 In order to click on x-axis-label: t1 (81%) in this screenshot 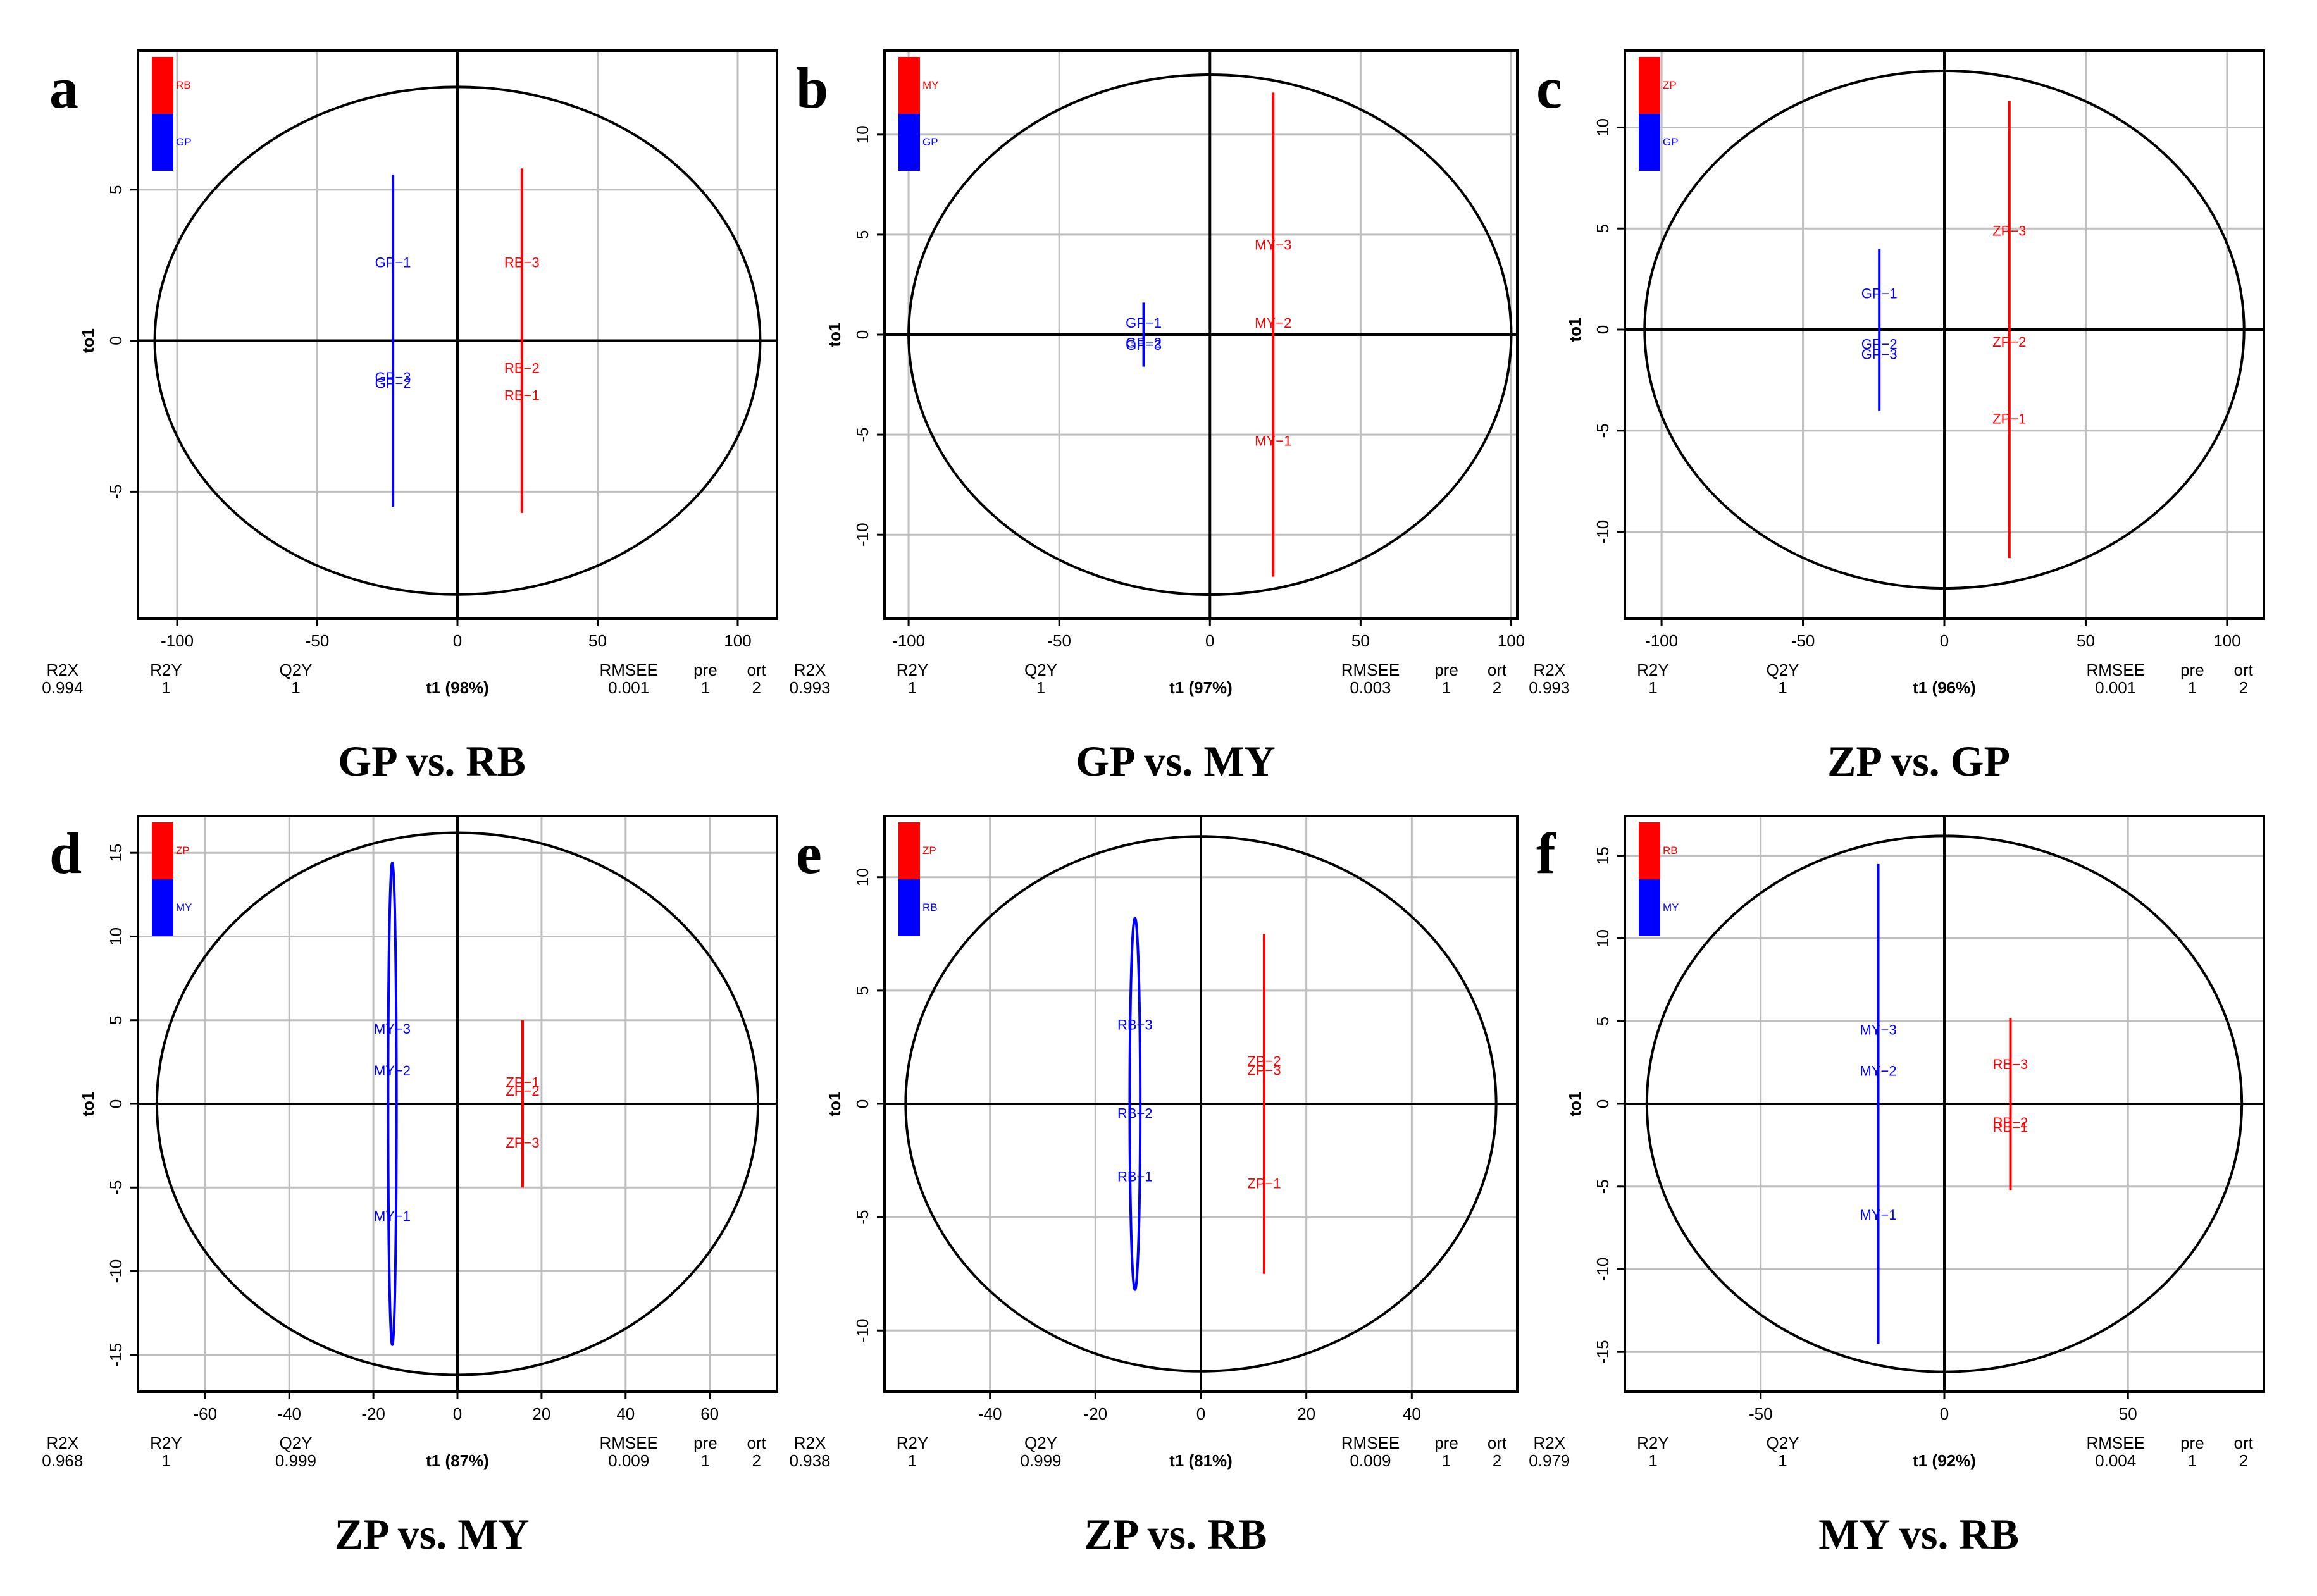, I will do `click(1201, 1460)`.